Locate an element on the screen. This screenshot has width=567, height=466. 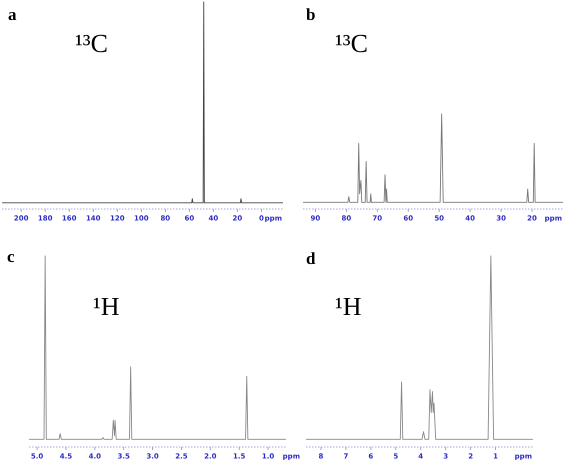
chart-title: a is located at coordinates (12, 14).